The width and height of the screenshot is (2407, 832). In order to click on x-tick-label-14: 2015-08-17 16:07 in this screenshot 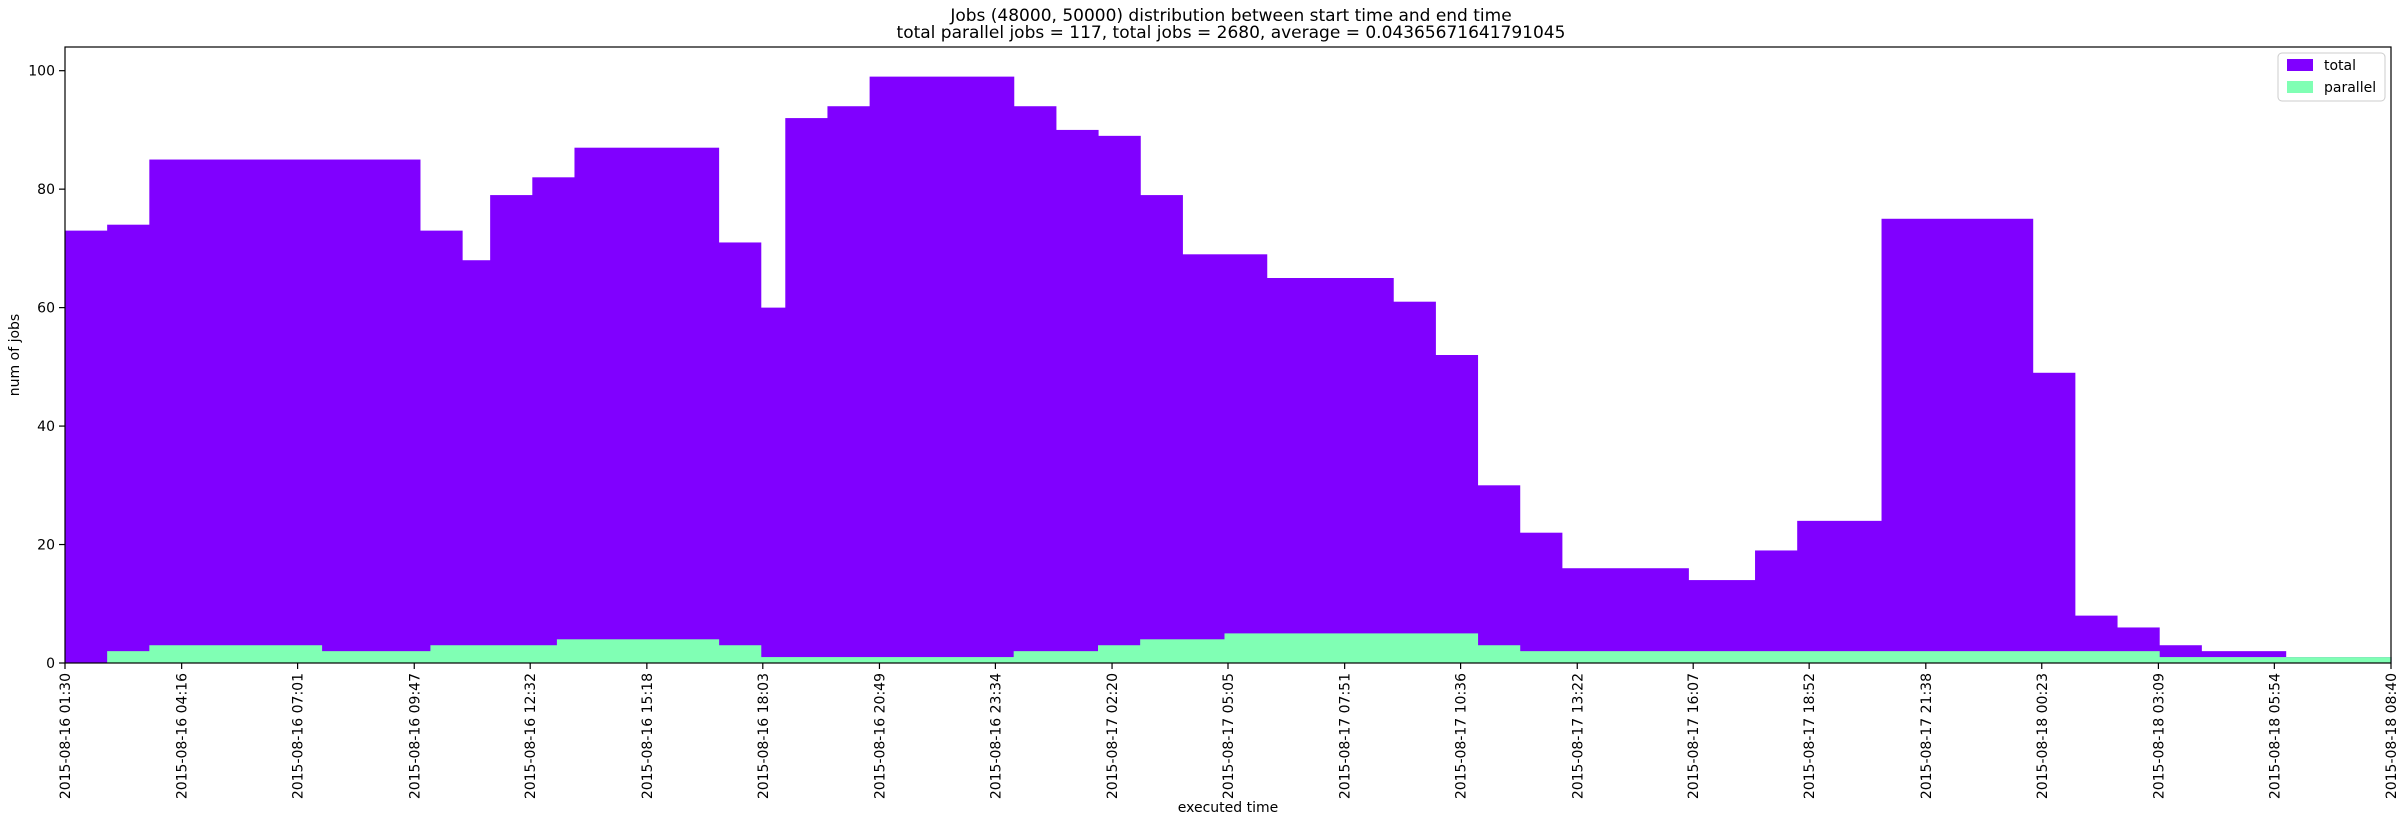, I will do `click(1694, 736)`.